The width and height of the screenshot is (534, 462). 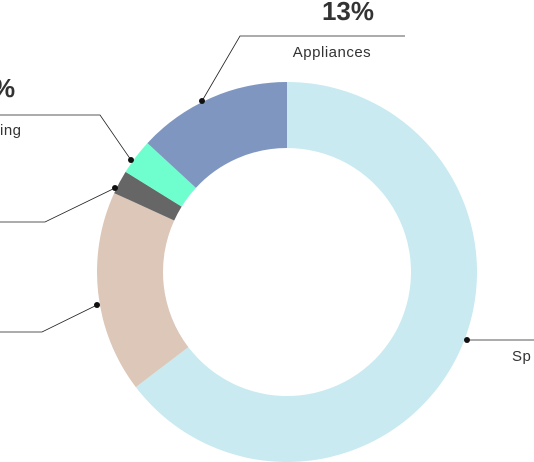 I want to click on slice-label: Sp, so click(x=521, y=356).